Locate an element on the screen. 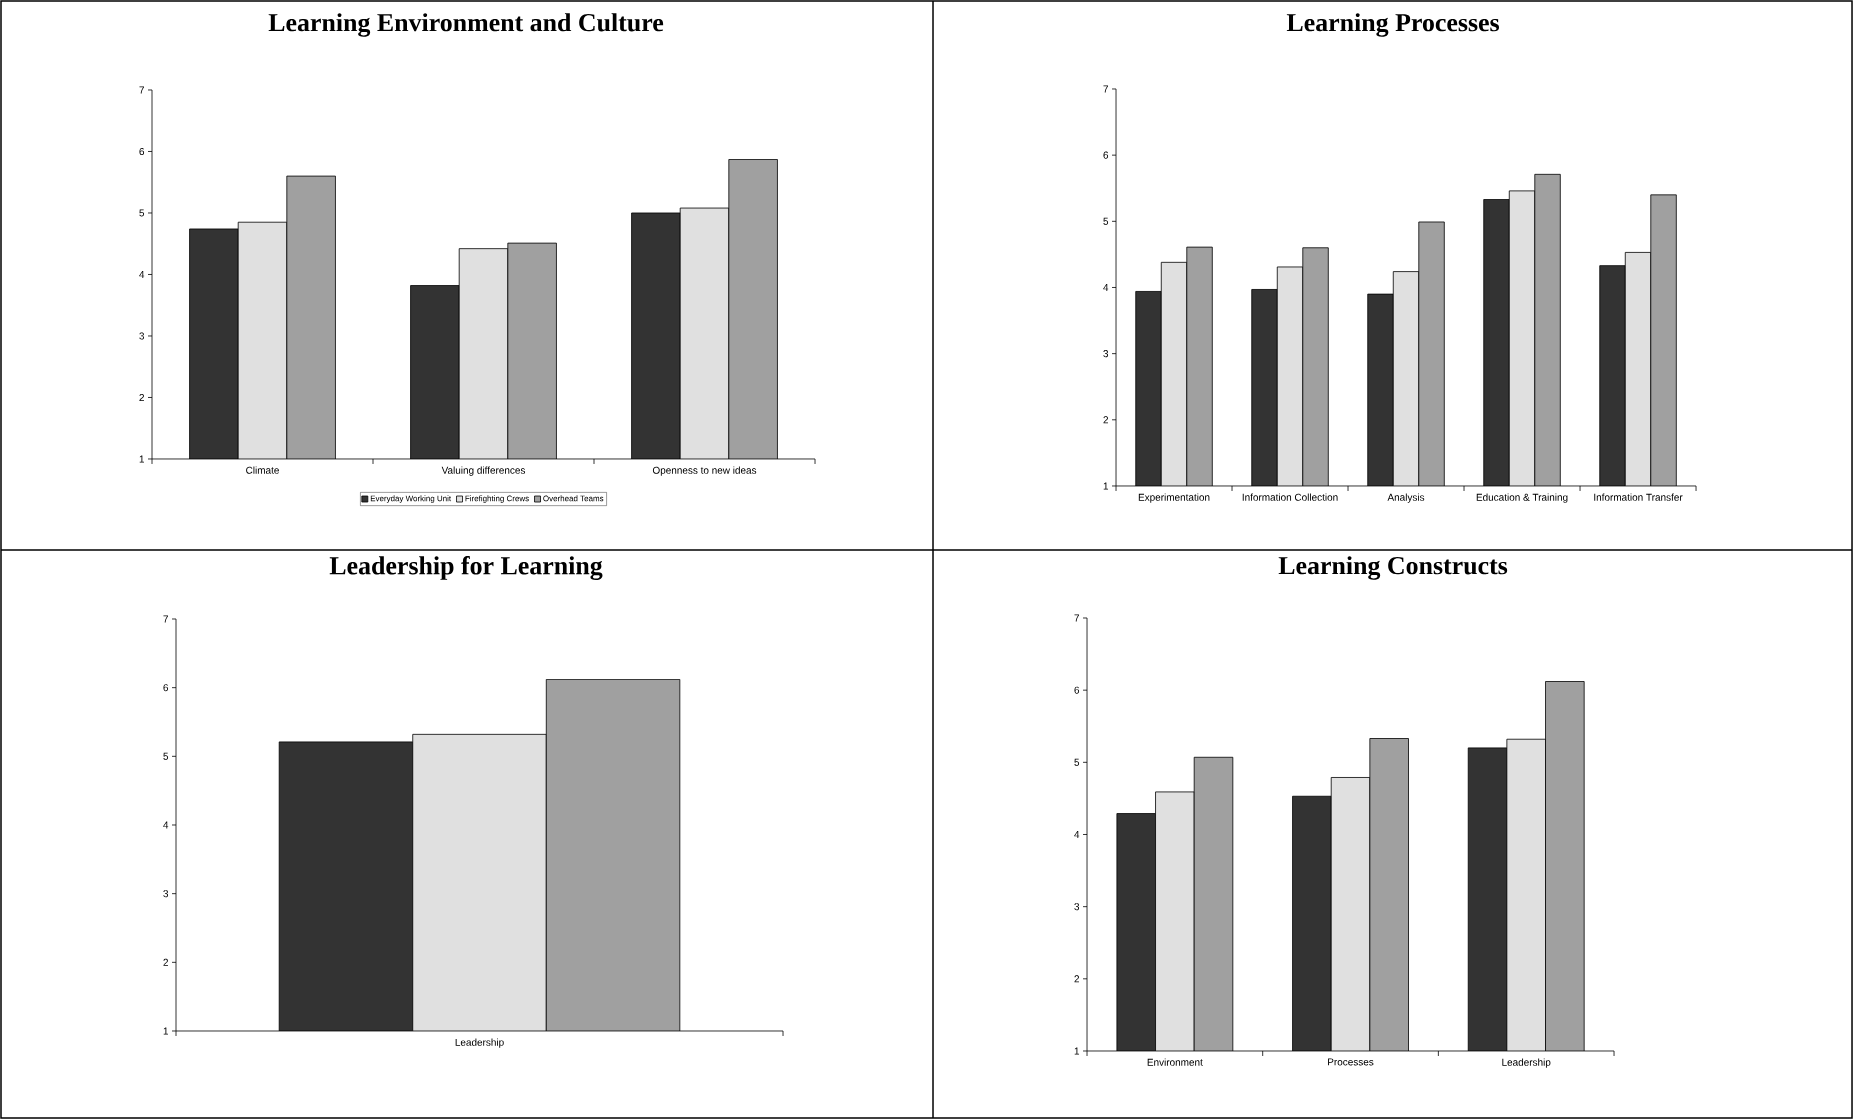 The width and height of the screenshot is (1853, 1119). chart-title: Learning Constructs is located at coordinates (1393, 568).